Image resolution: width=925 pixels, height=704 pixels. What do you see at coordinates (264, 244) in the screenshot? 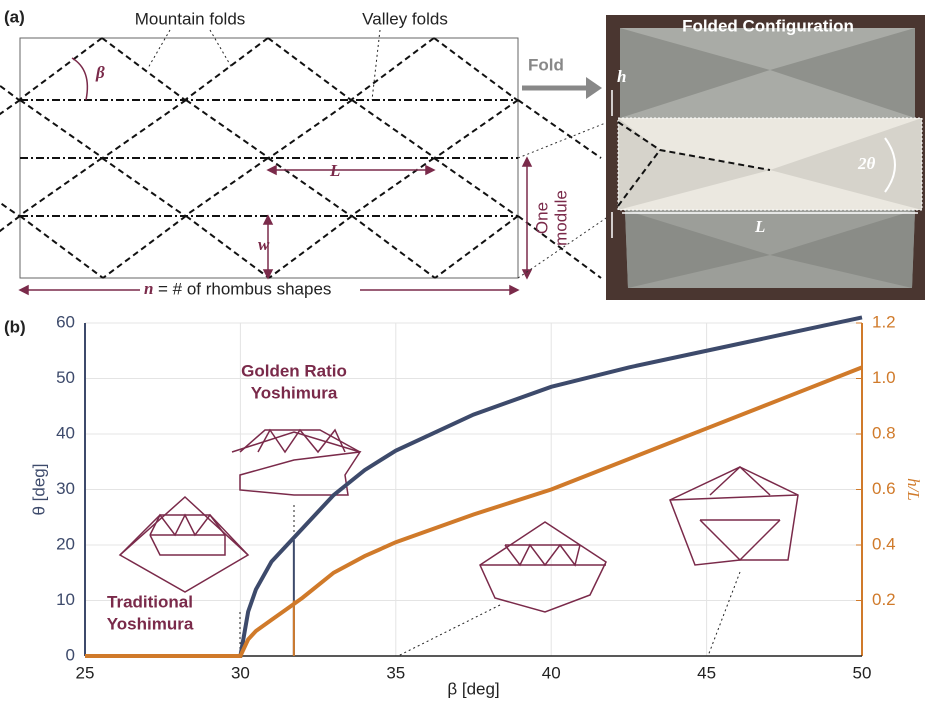
I see `w-label: w` at bounding box center [264, 244].